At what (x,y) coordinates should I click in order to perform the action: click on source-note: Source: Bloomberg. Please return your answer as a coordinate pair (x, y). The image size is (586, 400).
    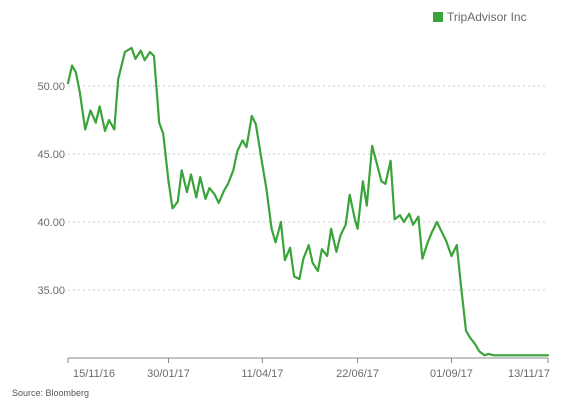
    Looking at the image, I should click on (50, 393).